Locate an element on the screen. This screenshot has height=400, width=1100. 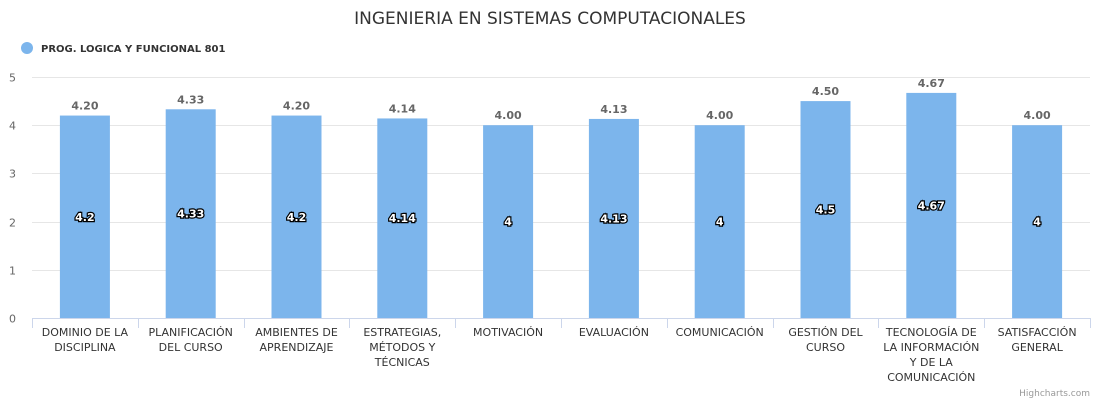
y-tick-label: 5 is located at coordinates (12, 78).